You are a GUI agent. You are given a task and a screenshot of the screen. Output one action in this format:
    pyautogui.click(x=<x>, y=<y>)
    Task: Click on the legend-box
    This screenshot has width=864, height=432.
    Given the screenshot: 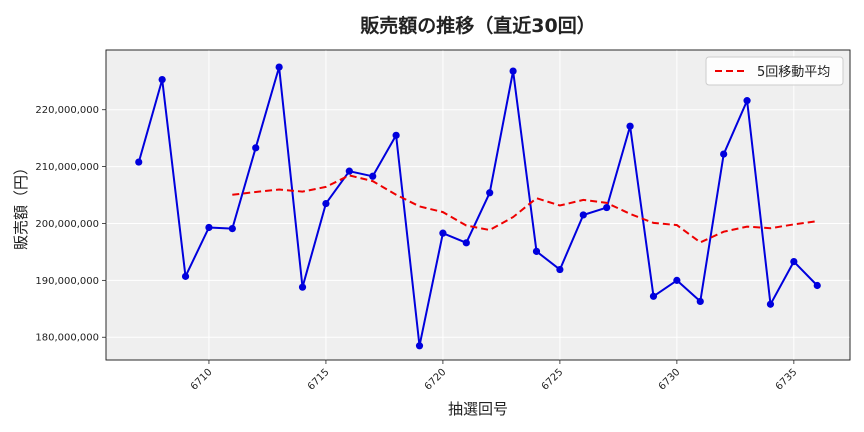 What is the action you would take?
    pyautogui.click(x=774, y=71)
    